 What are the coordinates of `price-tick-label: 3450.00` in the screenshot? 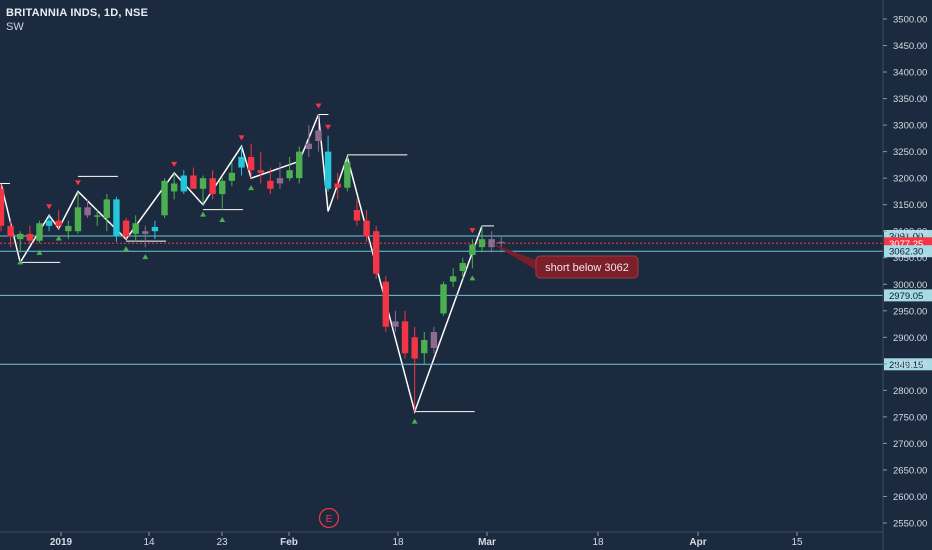 It's located at (910, 46).